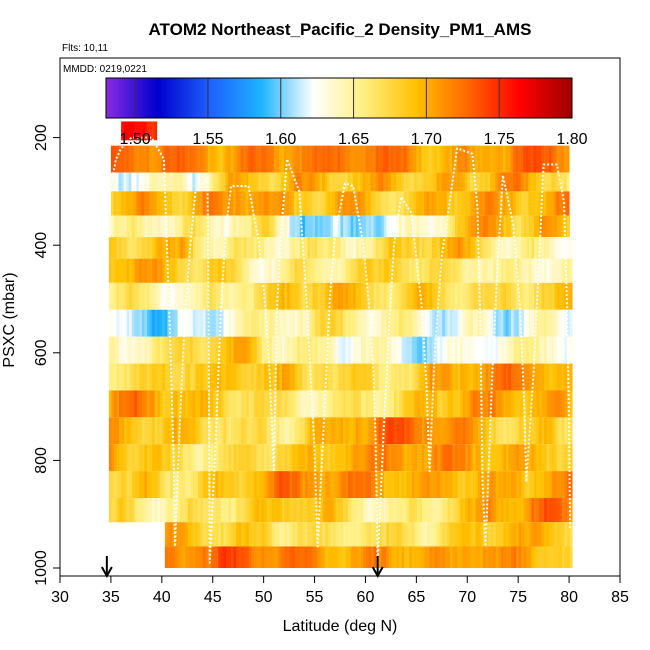 The height and width of the screenshot is (650, 650). I want to click on x-tick-label: 55, so click(315, 597).